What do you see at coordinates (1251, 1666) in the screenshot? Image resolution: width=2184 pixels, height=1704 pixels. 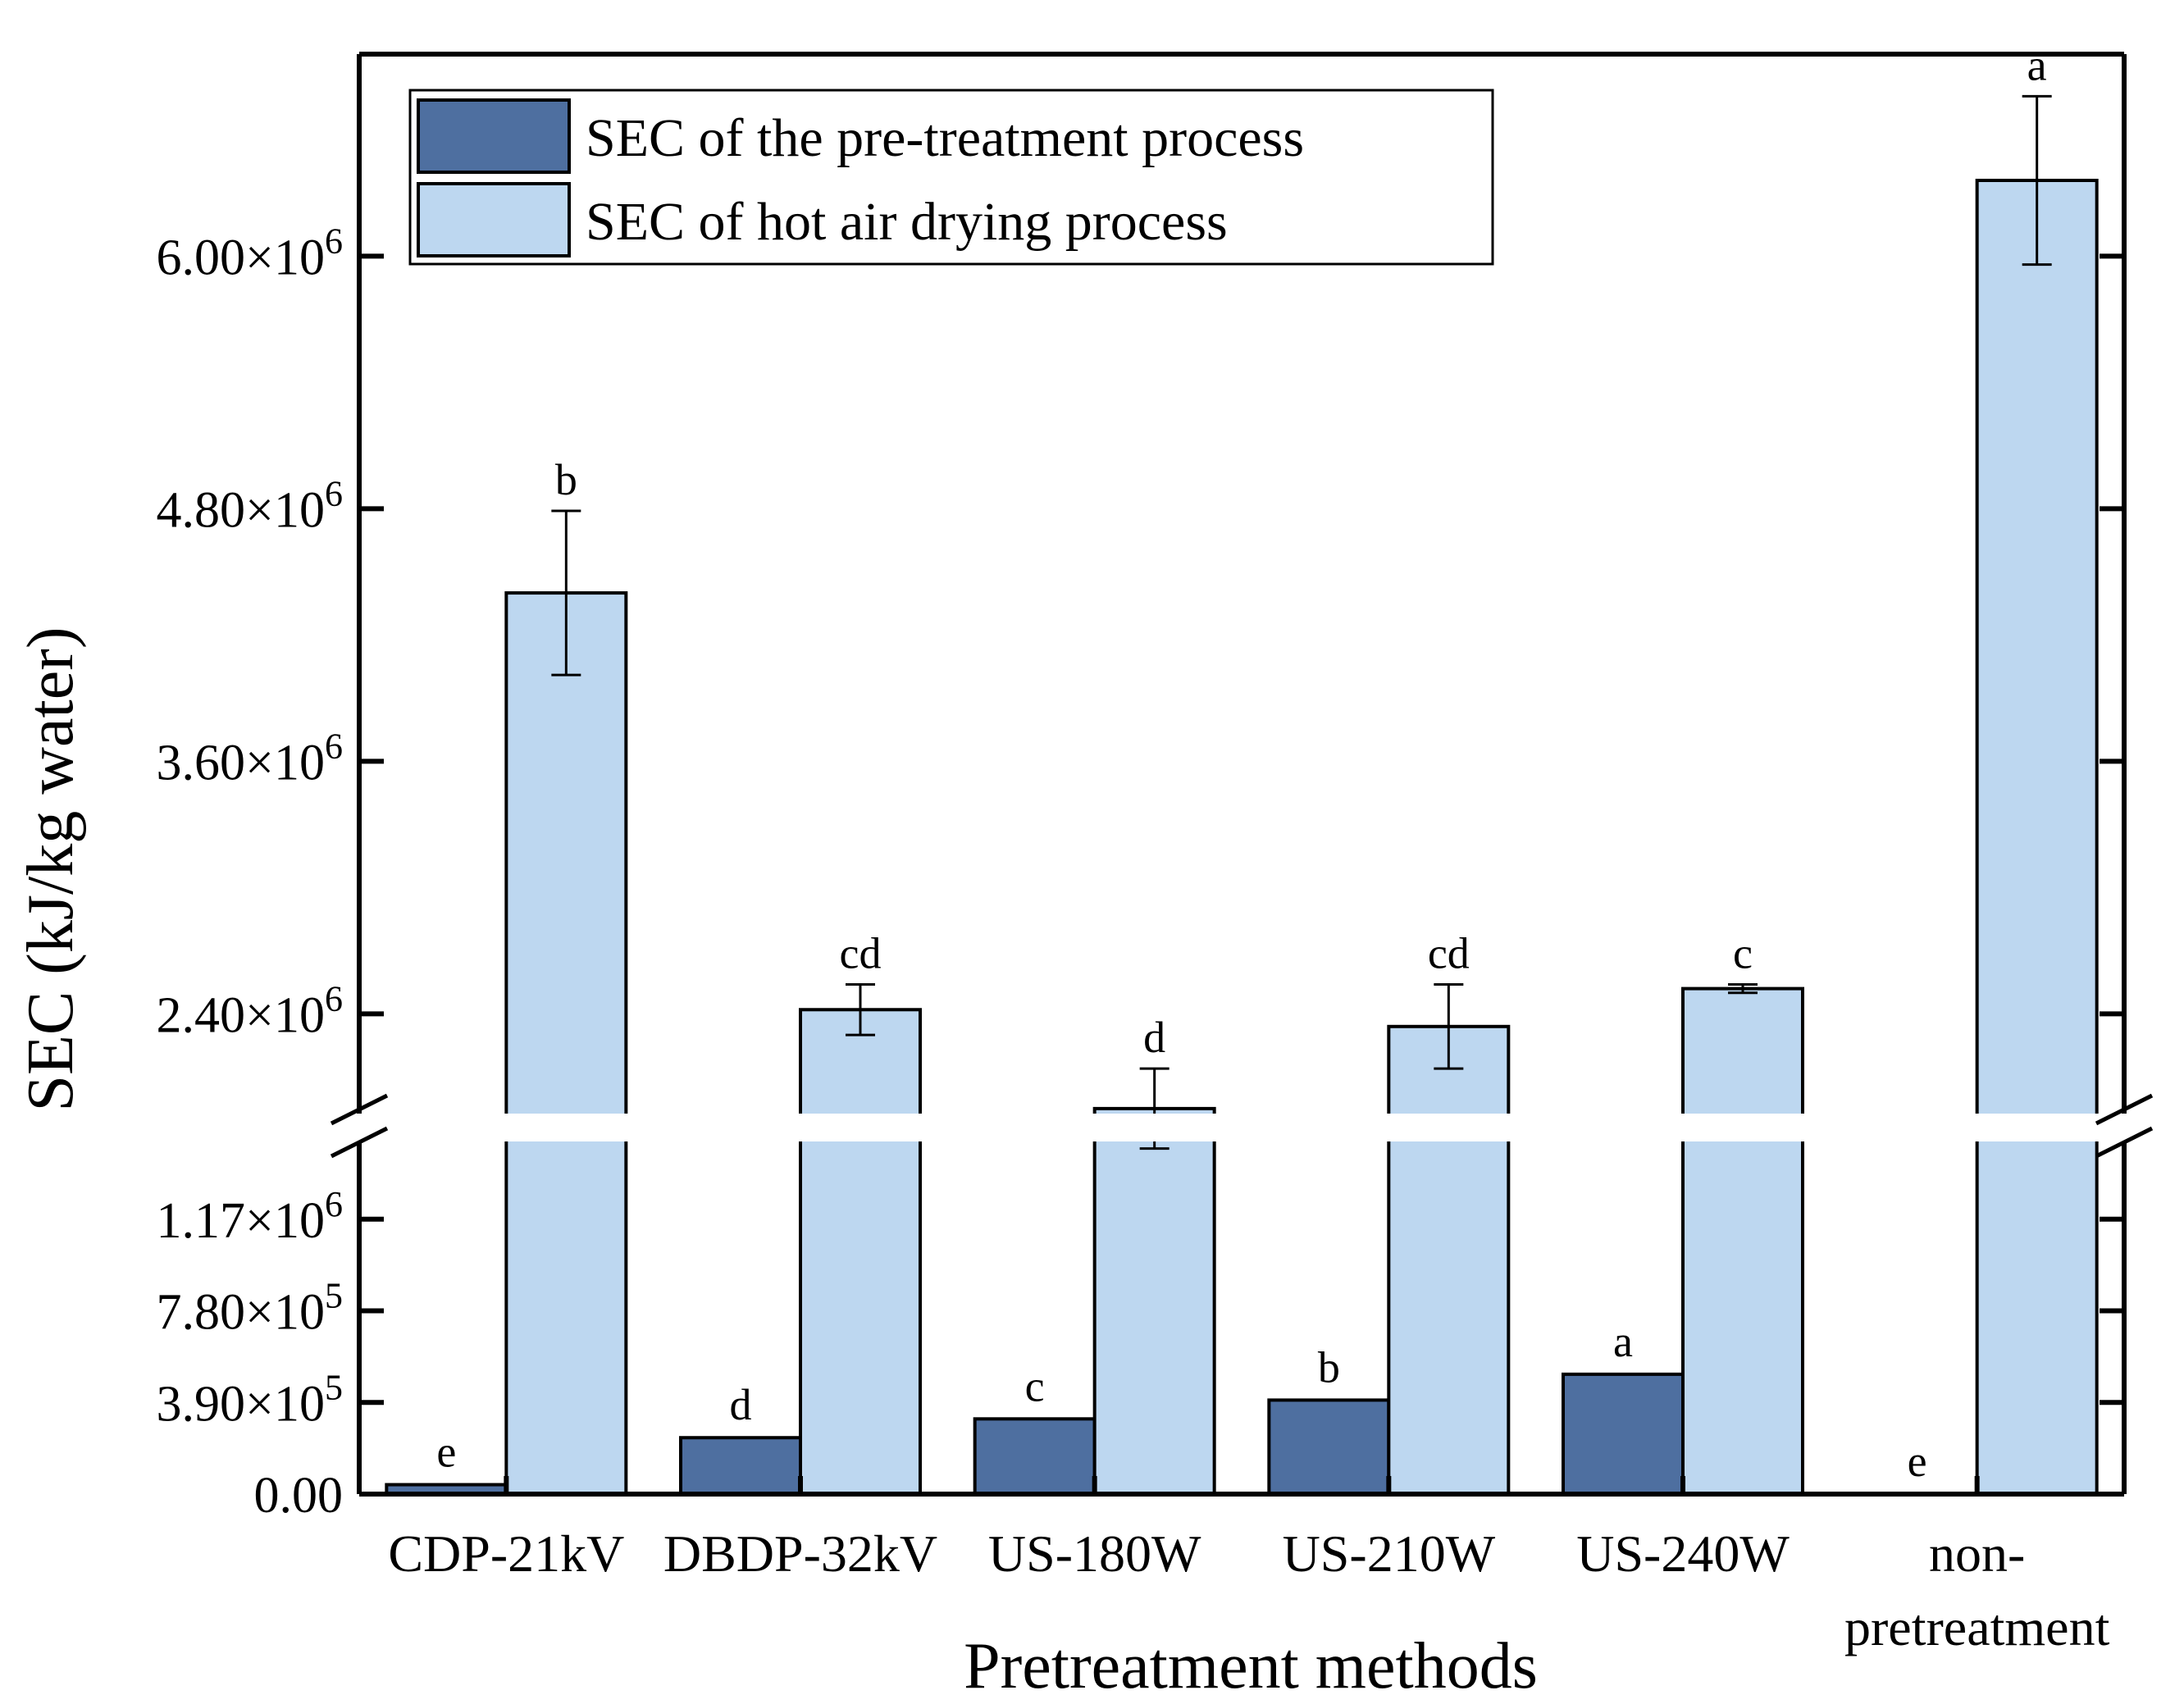 I see `x-axis-title: Pretreatment methods` at bounding box center [1251, 1666].